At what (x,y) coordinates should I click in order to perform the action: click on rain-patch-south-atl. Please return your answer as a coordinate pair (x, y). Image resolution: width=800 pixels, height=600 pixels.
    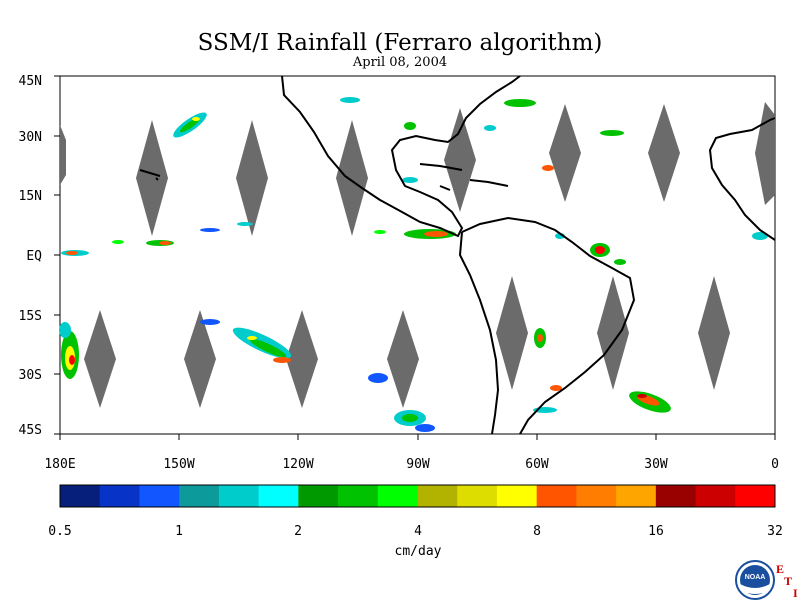
    Looking at the image, I should click on (602, 399).